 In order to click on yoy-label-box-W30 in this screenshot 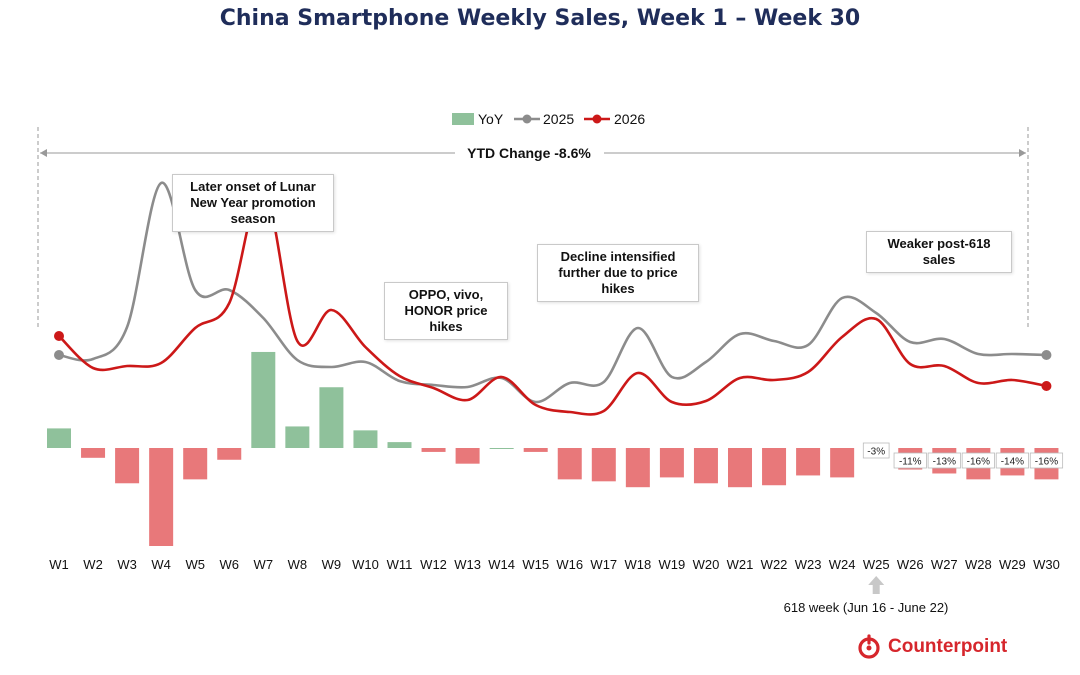, I will do `click(1046, 460)`.